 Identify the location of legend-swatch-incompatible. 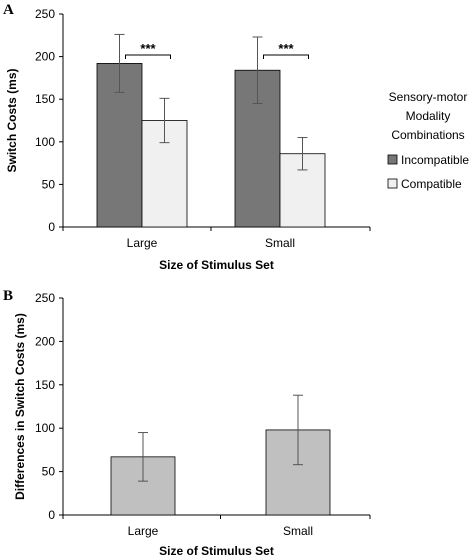
(392, 159).